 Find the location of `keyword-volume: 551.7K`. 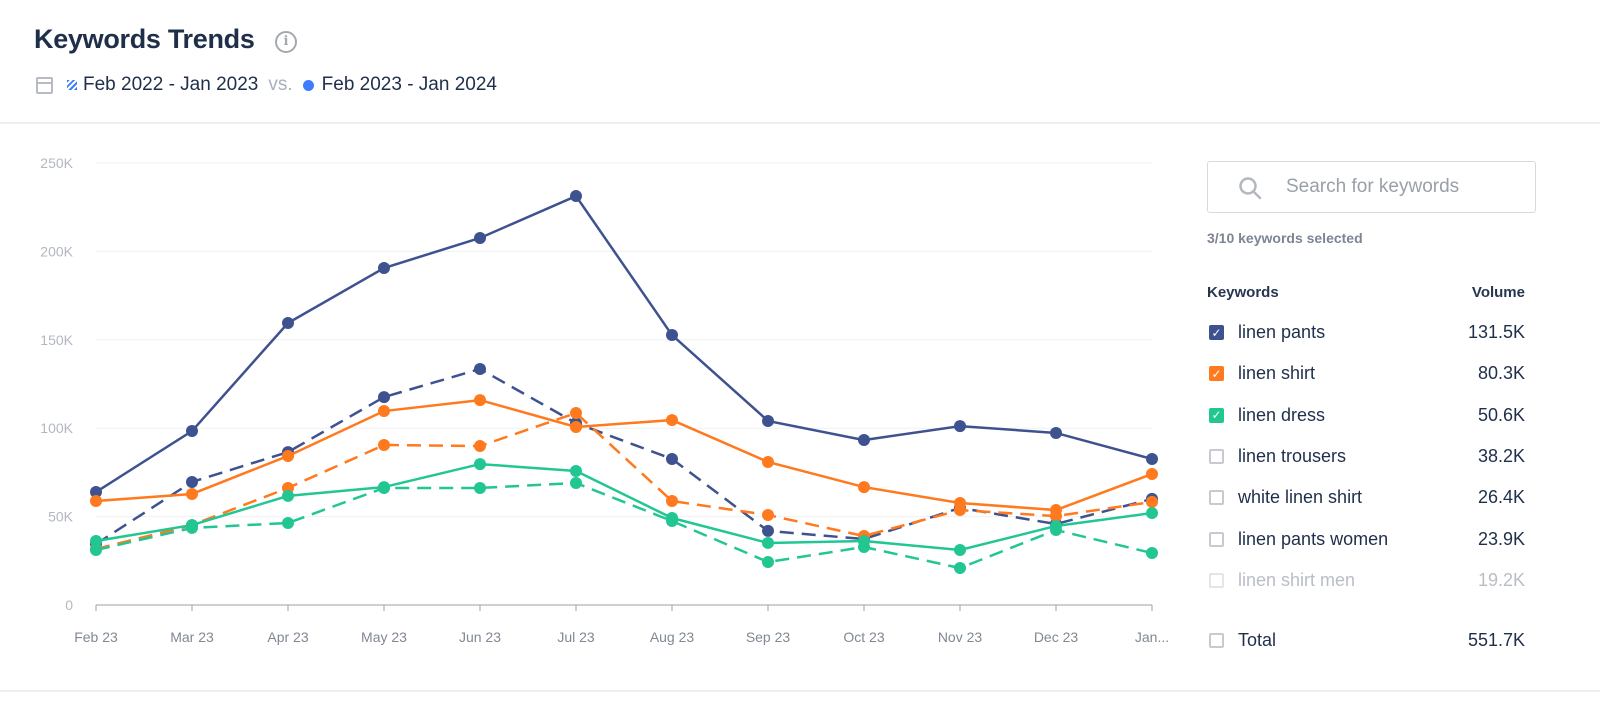

keyword-volume: 551.7K is located at coordinates (1496, 640).